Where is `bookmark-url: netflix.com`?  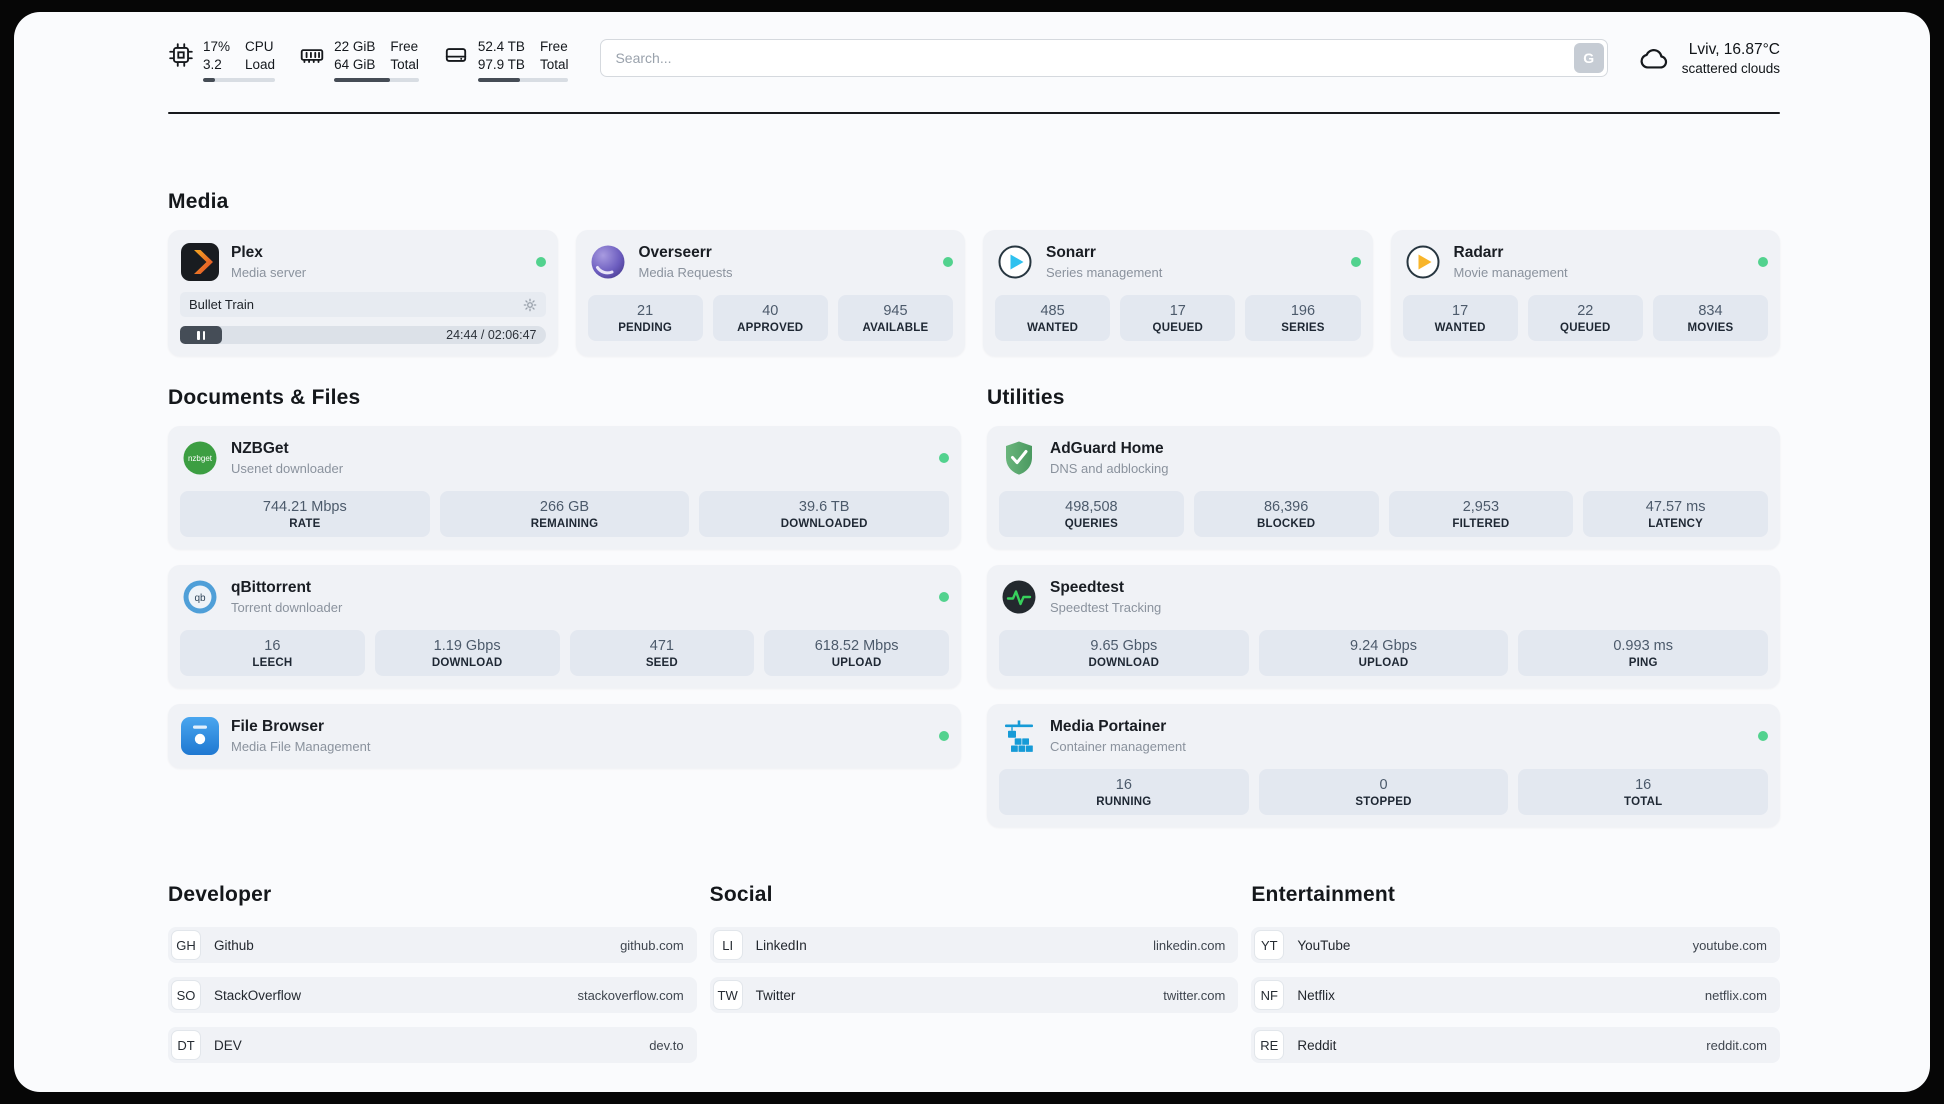 bookmark-url: netflix.com is located at coordinates (1735, 995).